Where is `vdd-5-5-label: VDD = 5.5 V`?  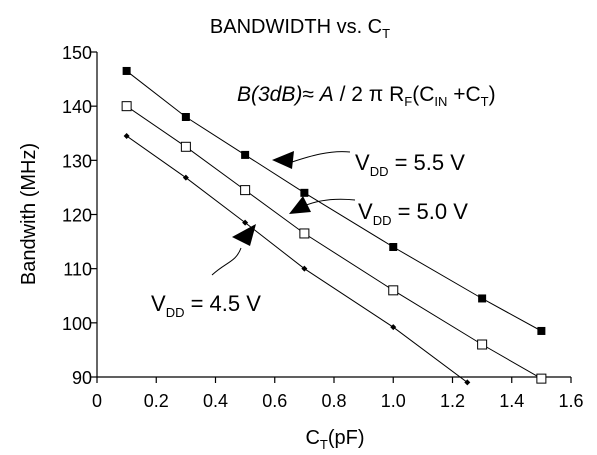 vdd-5-5-label: VDD = 5.5 V is located at coordinates (410, 164).